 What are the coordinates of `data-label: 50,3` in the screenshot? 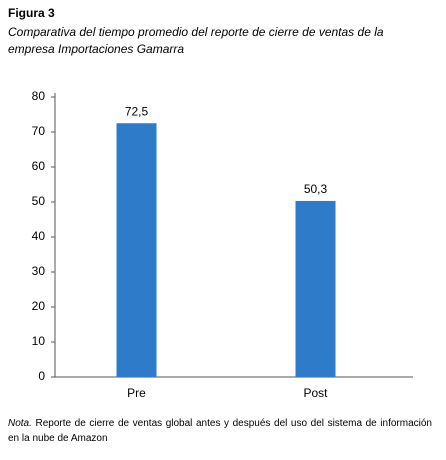 It's located at (316, 189).